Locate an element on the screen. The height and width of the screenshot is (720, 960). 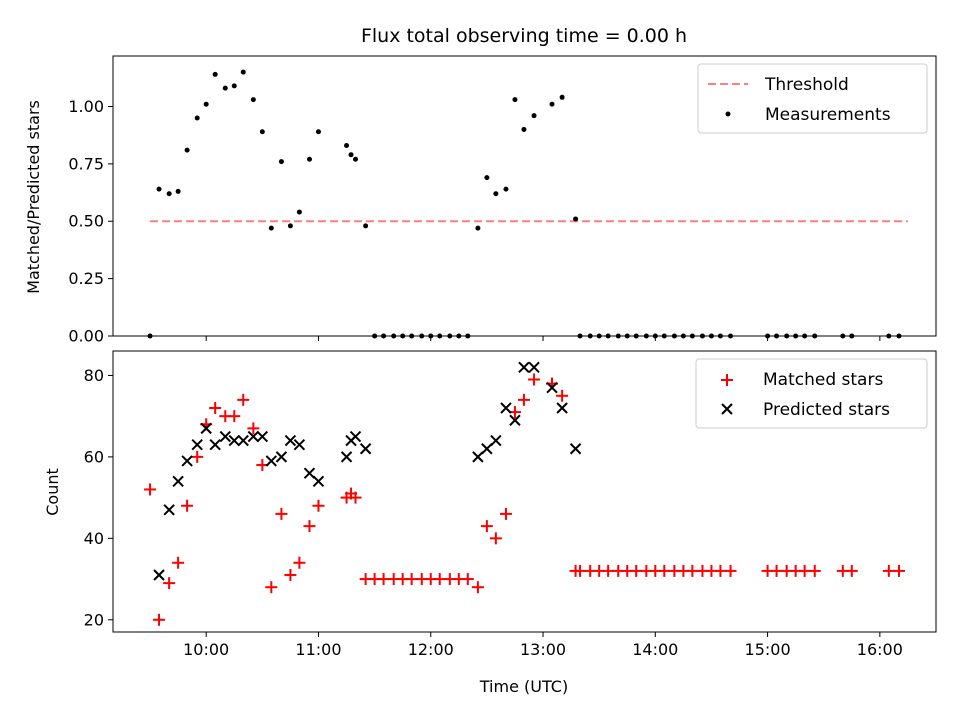
top-y-tick-label-0: 0.00 is located at coordinates (86, 336).